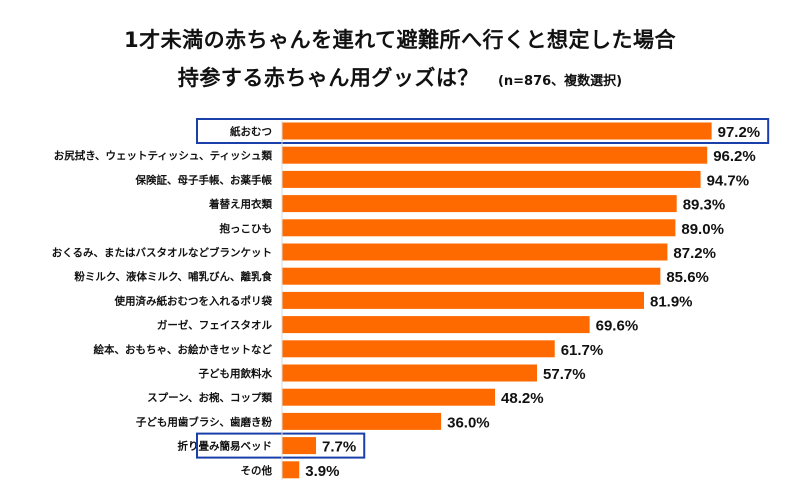 The height and width of the screenshot is (500, 800). What do you see at coordinates (236, 373) in the screenshot?
I see `category-label: 子ども用飲料水` at bounding box center [236, 373].